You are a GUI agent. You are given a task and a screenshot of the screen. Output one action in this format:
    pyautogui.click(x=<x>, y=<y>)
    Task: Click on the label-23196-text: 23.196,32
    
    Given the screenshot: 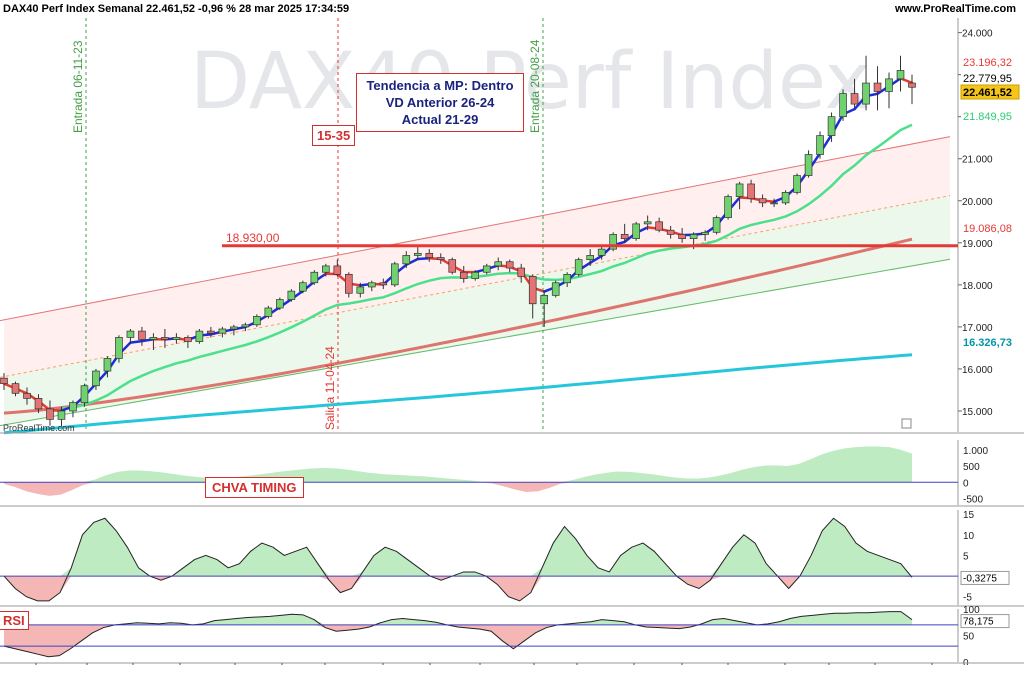 What is the action you would take?
    pyautogui.click(x=987, y=63)
    